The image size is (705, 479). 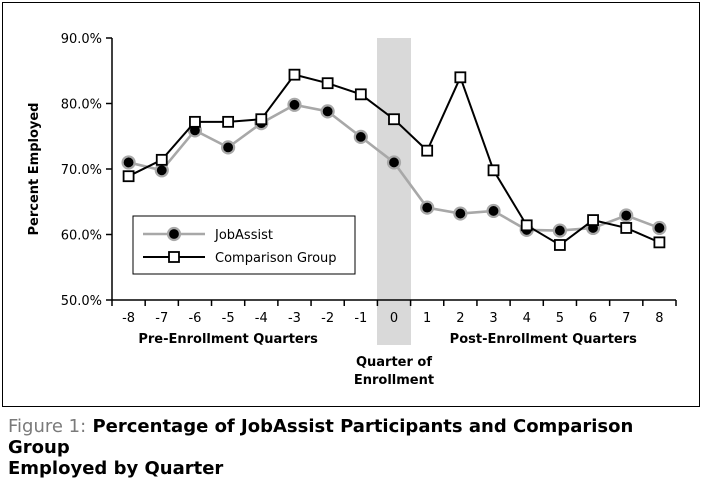 I want to click on x-tick-label: -4, so click(x=261, y=318).